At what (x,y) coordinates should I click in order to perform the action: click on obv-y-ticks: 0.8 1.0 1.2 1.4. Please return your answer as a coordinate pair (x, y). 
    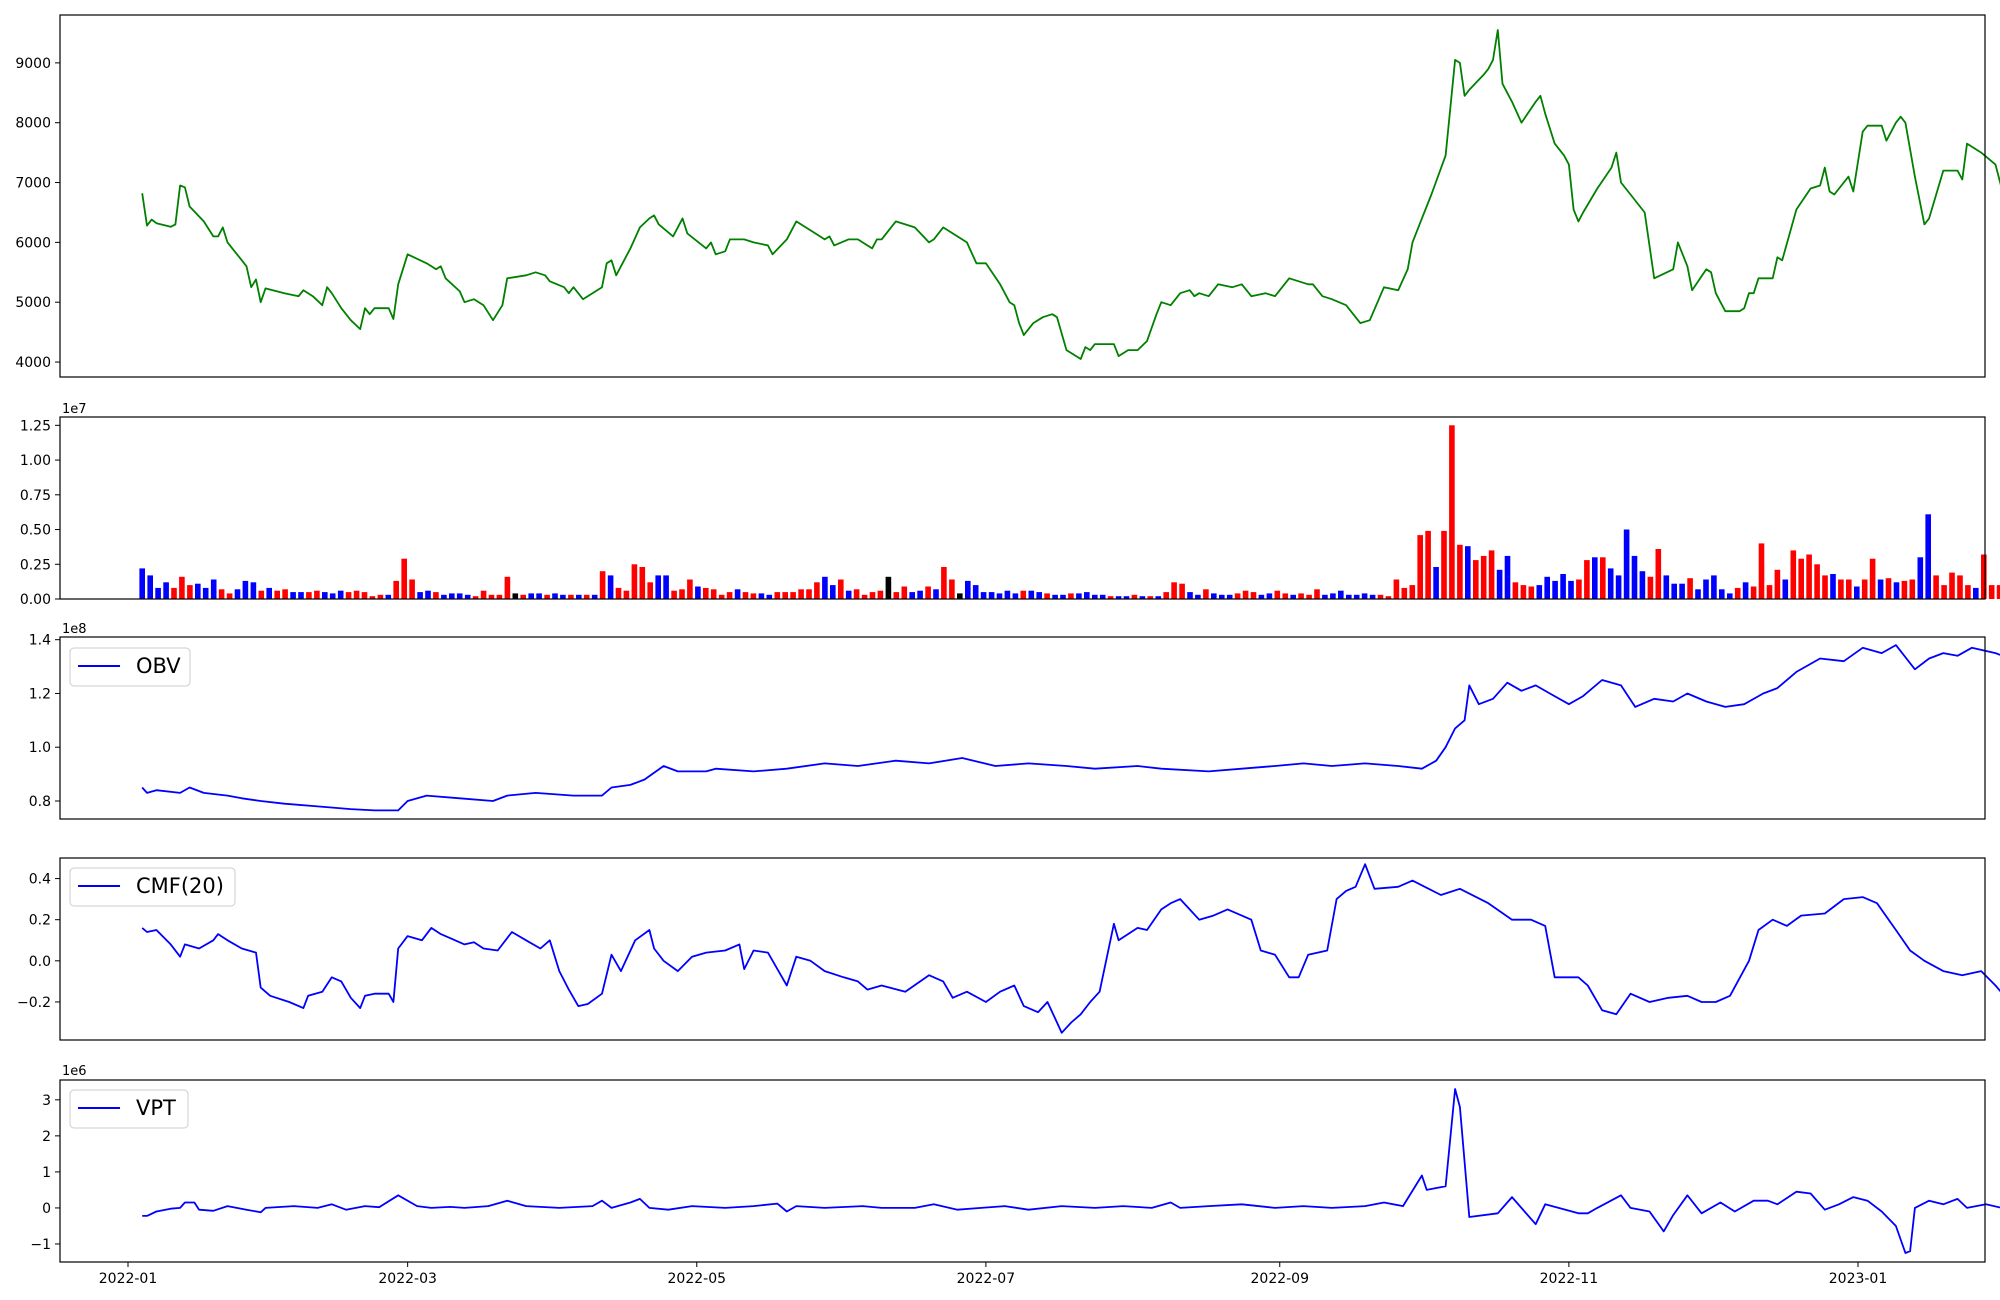
    Looking at the image, I should click on (44, 721).